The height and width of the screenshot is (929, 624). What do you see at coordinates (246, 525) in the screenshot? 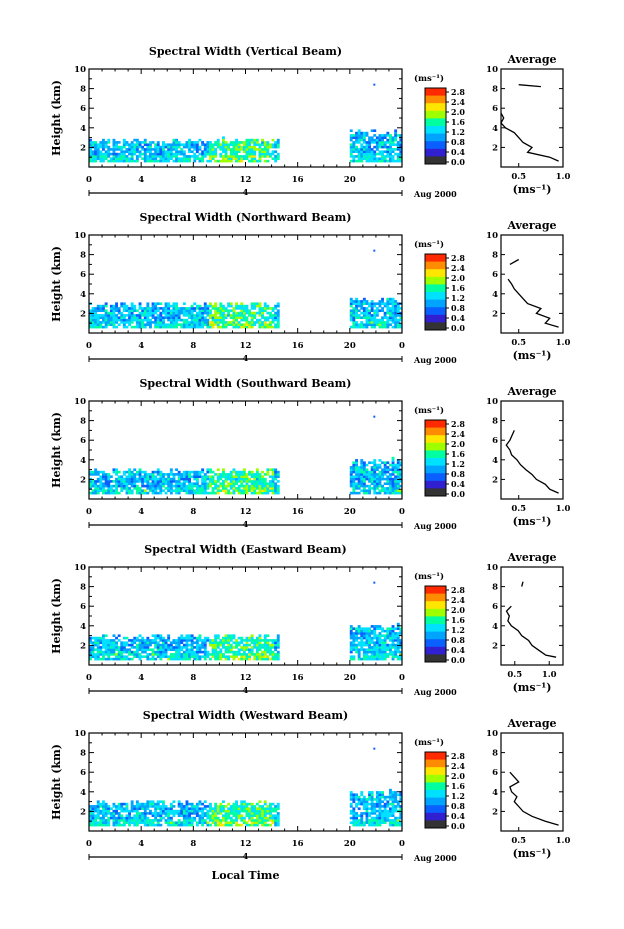
I see `day-marker: 4` at bounding box center [246, 525].